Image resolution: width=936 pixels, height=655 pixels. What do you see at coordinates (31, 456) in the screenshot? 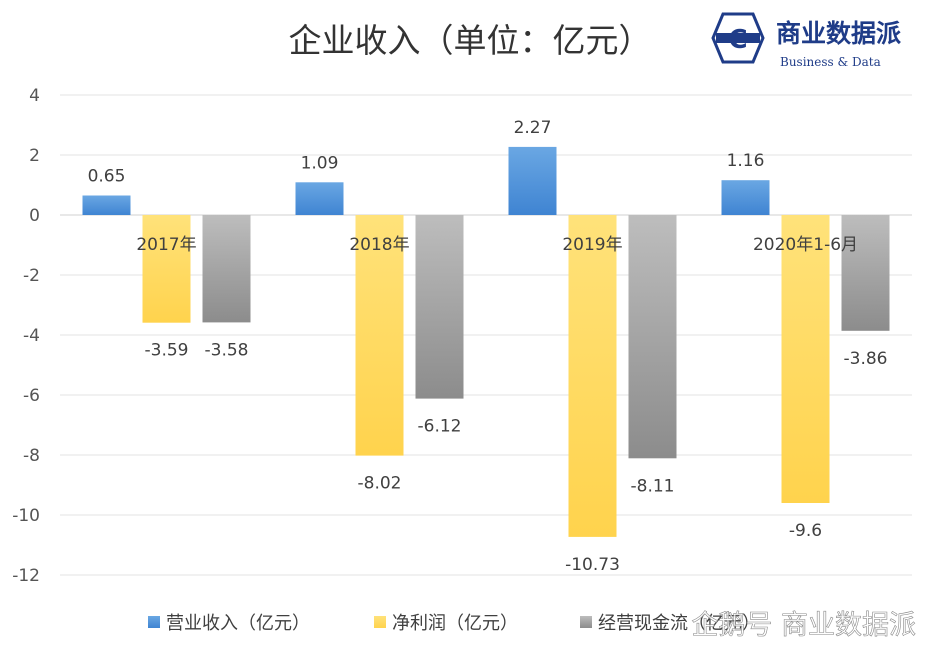
I see `y-tick-label: -8` at bounding box center [31, 456].